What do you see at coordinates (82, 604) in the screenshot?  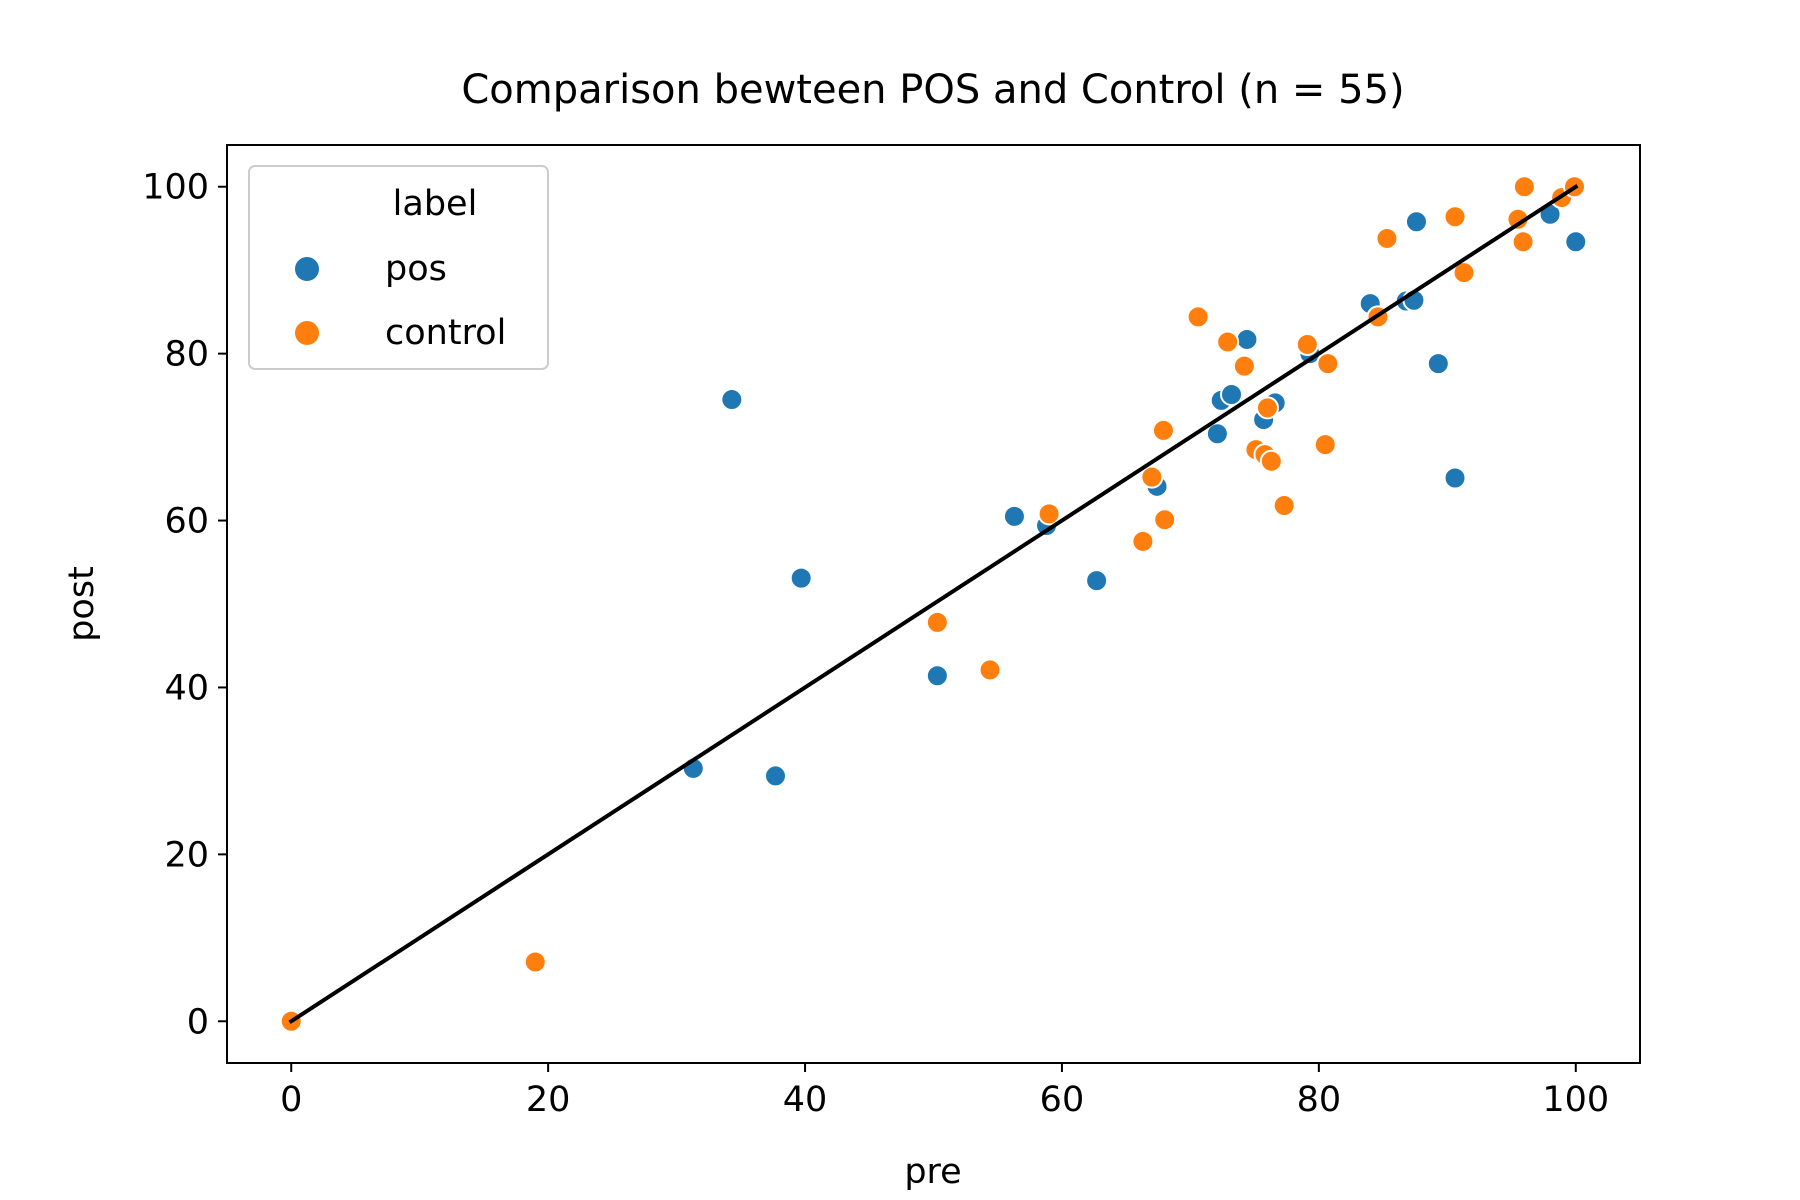 I see `y-axis-label: post` at bounding box center [82, 604].